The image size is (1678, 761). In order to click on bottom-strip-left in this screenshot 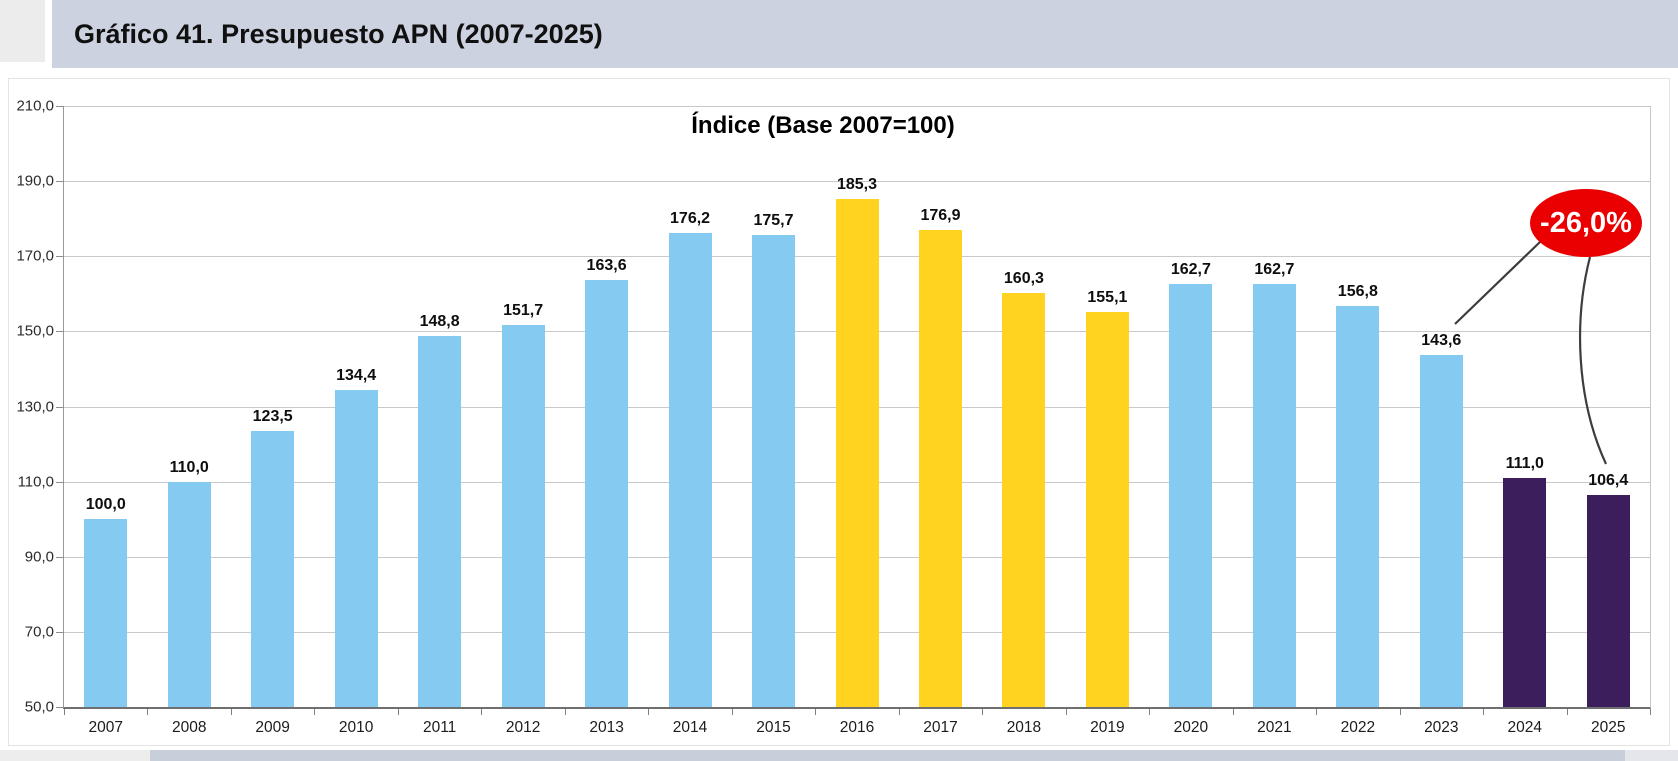, I will do `click(75, 755)`.